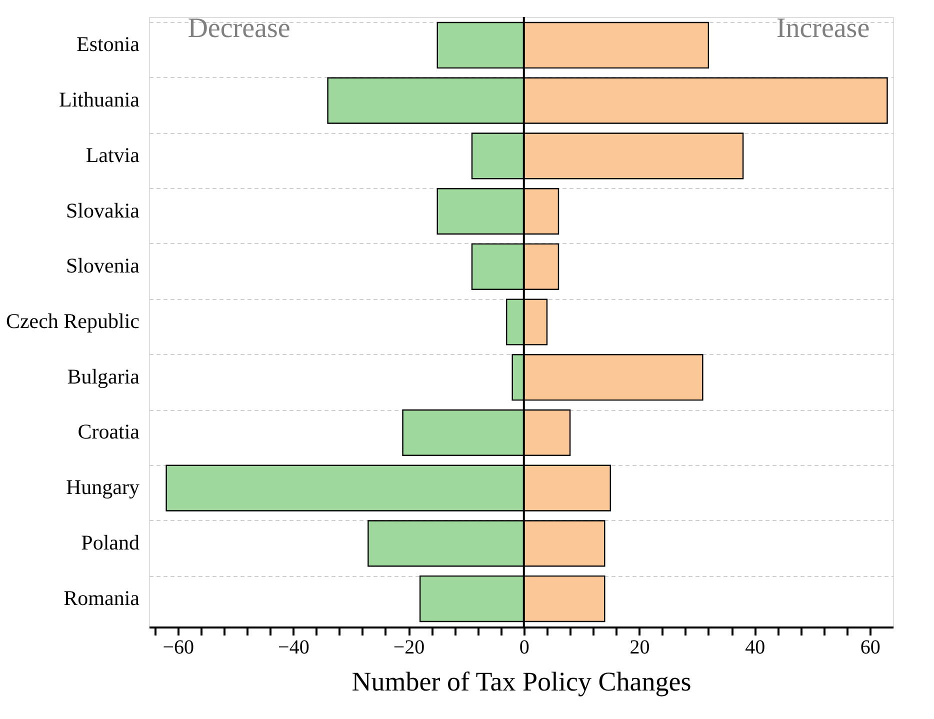 This screenshot has height=719, width=934. Describe the element at coordinates (870, 647) in the screenshot. I see `x-tick-label: 60` at that location.